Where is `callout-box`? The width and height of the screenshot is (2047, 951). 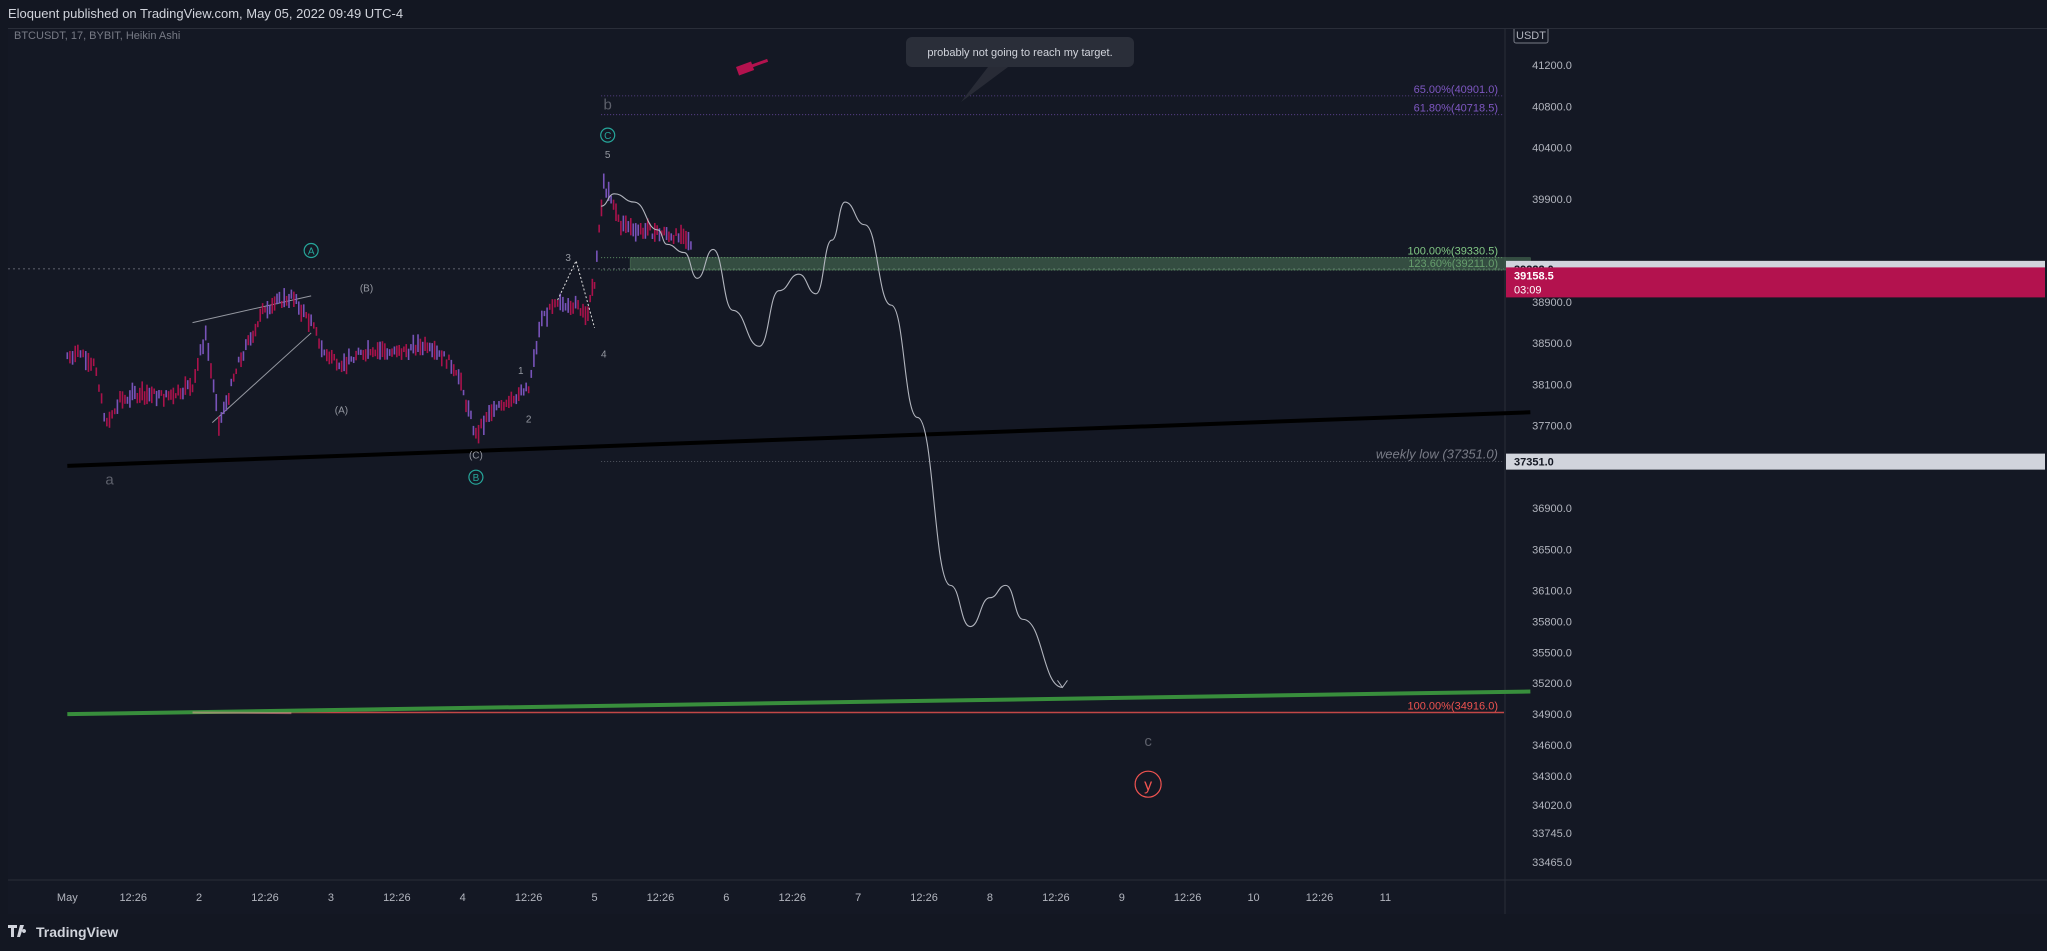
callout-box is located at coordinates (1020, 52).